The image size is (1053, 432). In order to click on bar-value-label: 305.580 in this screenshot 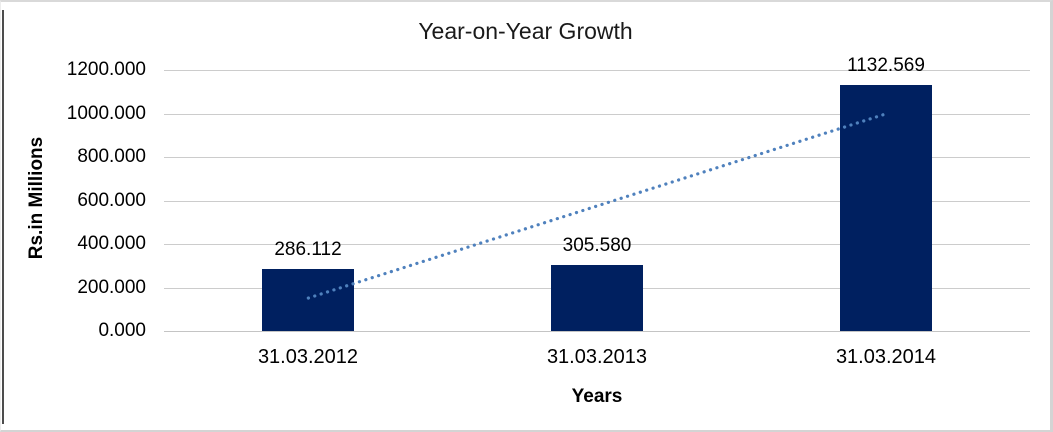, I will do `click(597, 245)`.